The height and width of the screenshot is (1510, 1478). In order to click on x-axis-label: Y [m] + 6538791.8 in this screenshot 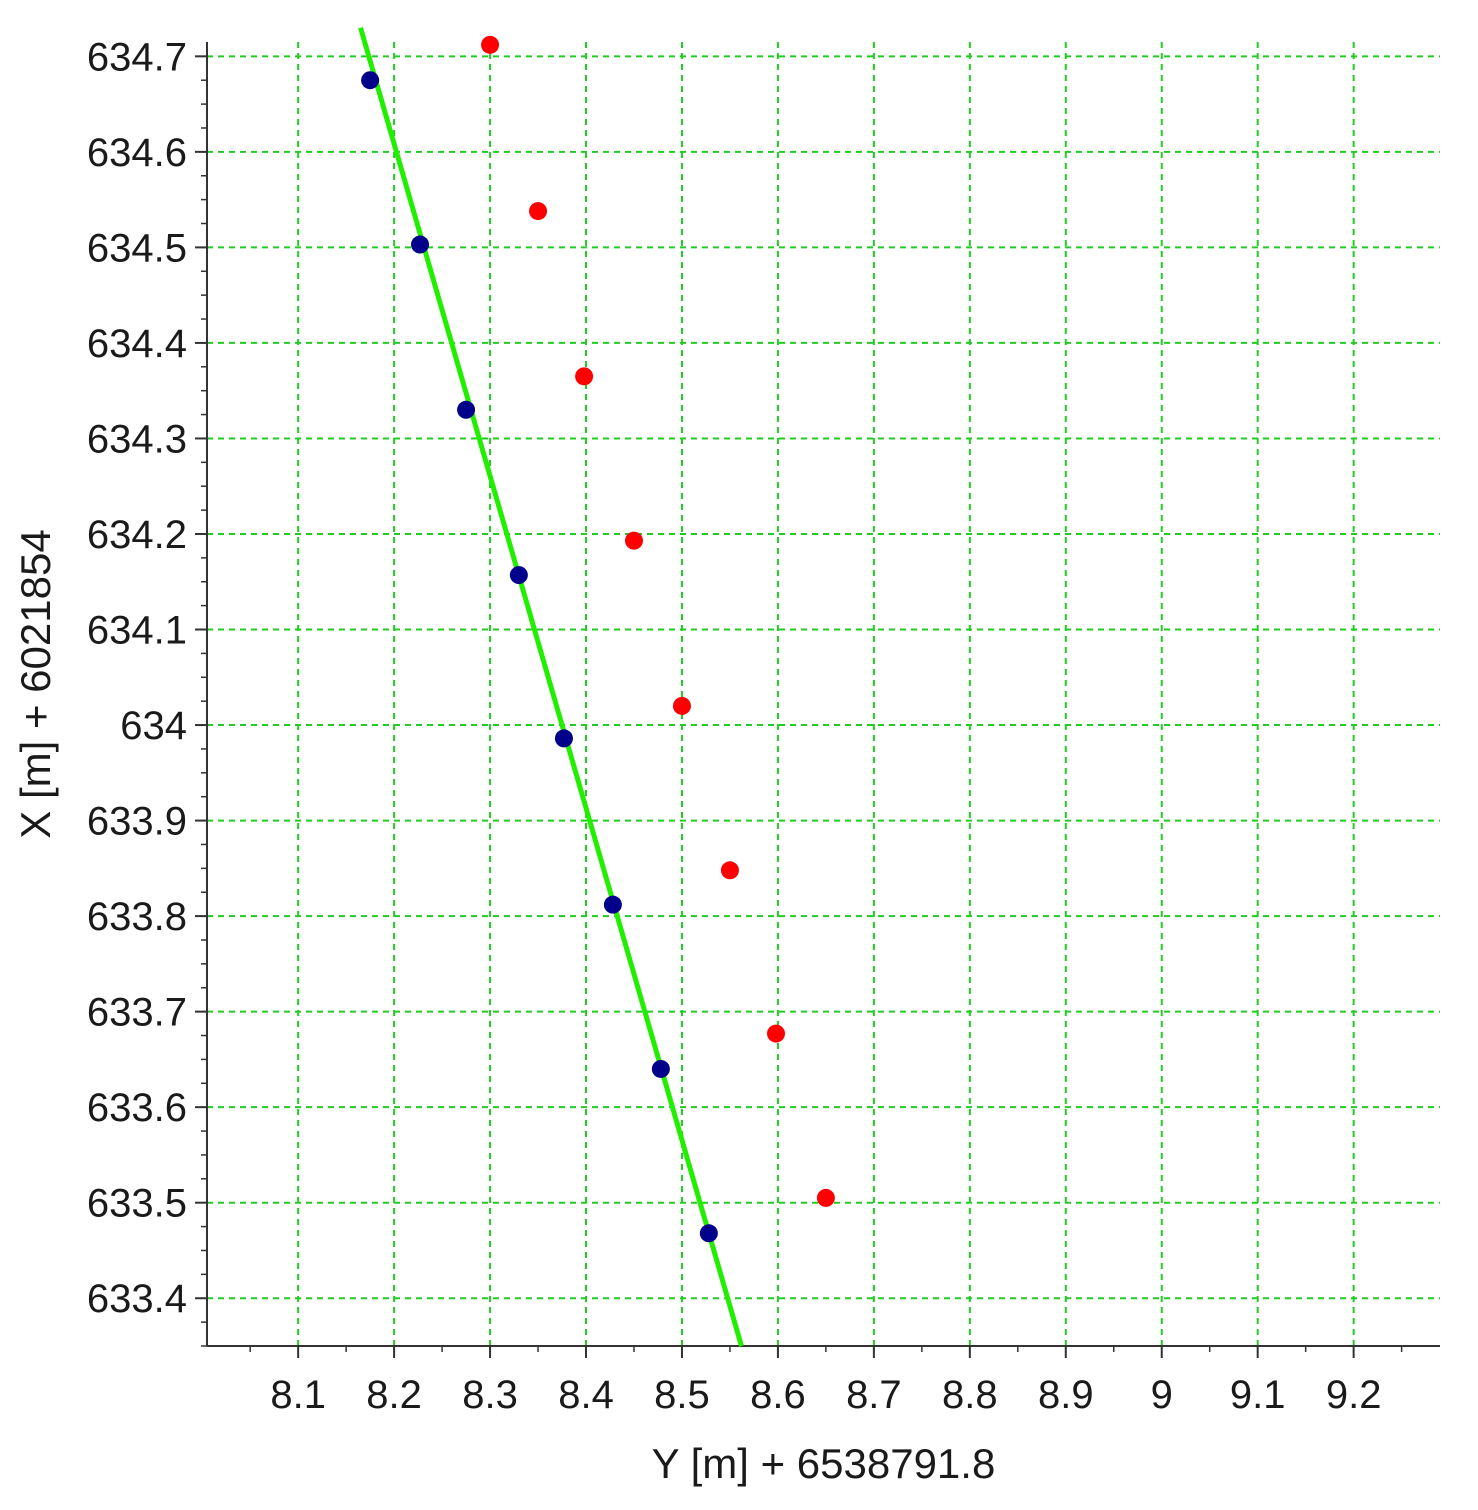, I will do `click(824, 1463)`.